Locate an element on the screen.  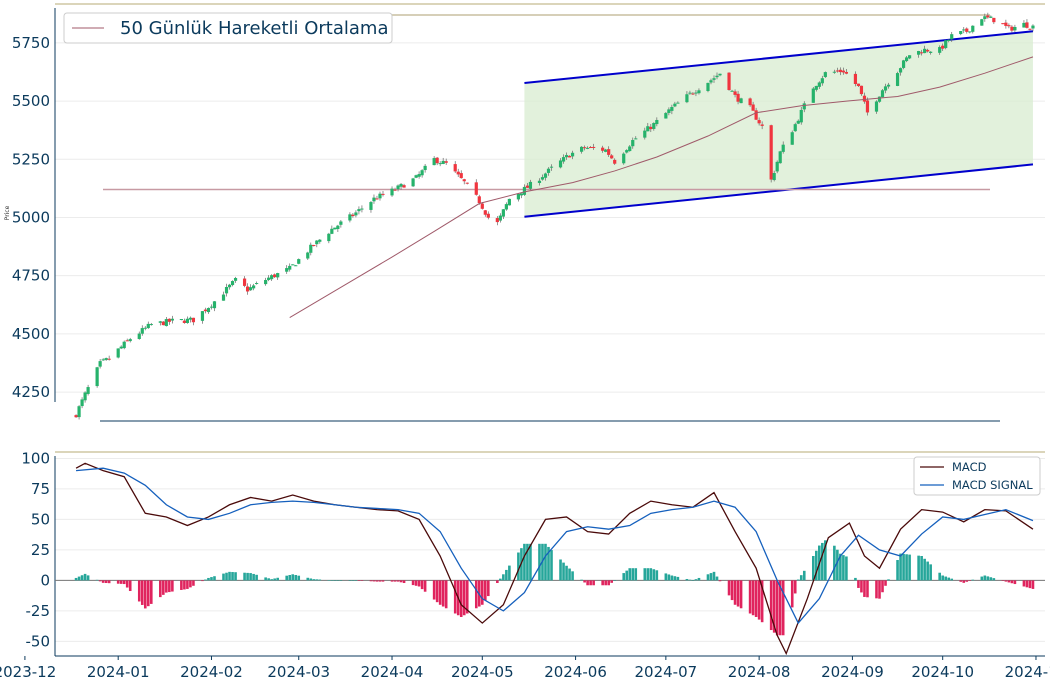
macd-legend: MACD MACD SIGNAL is located at coordinates (977, 476).